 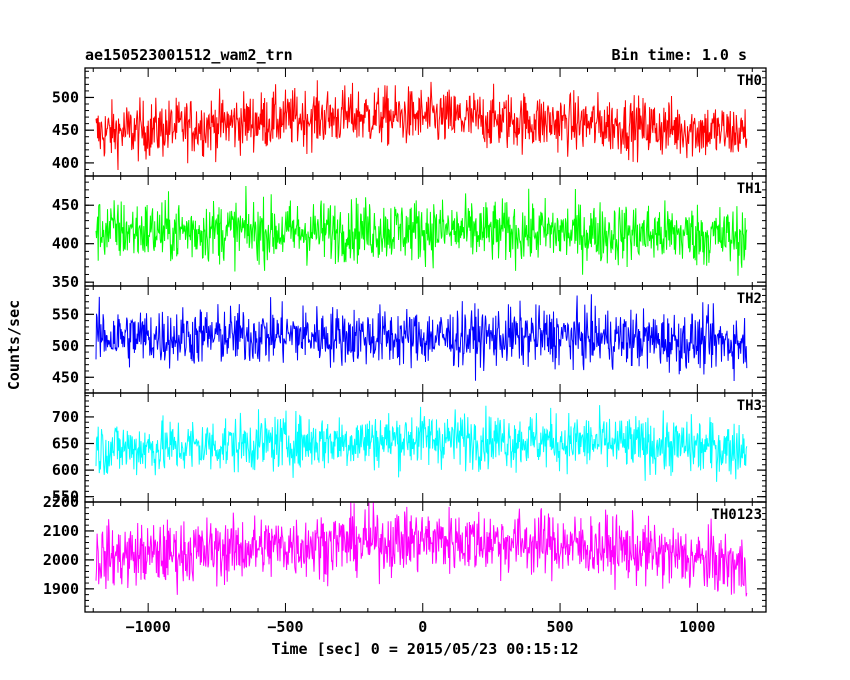 What do you see at coordinates (697, 627) in the screenshot?
I see `x-tick-label: 1000` at bounding box center [697, 627].